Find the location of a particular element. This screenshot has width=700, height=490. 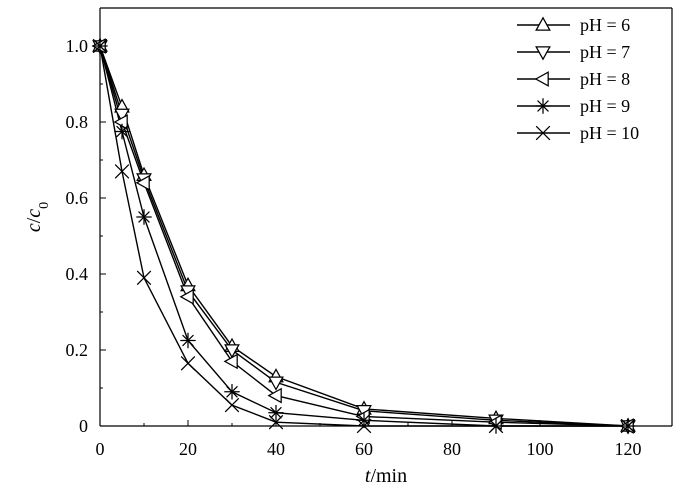

legend-item-3: pH = 8 is located at coordinates (573, 79).